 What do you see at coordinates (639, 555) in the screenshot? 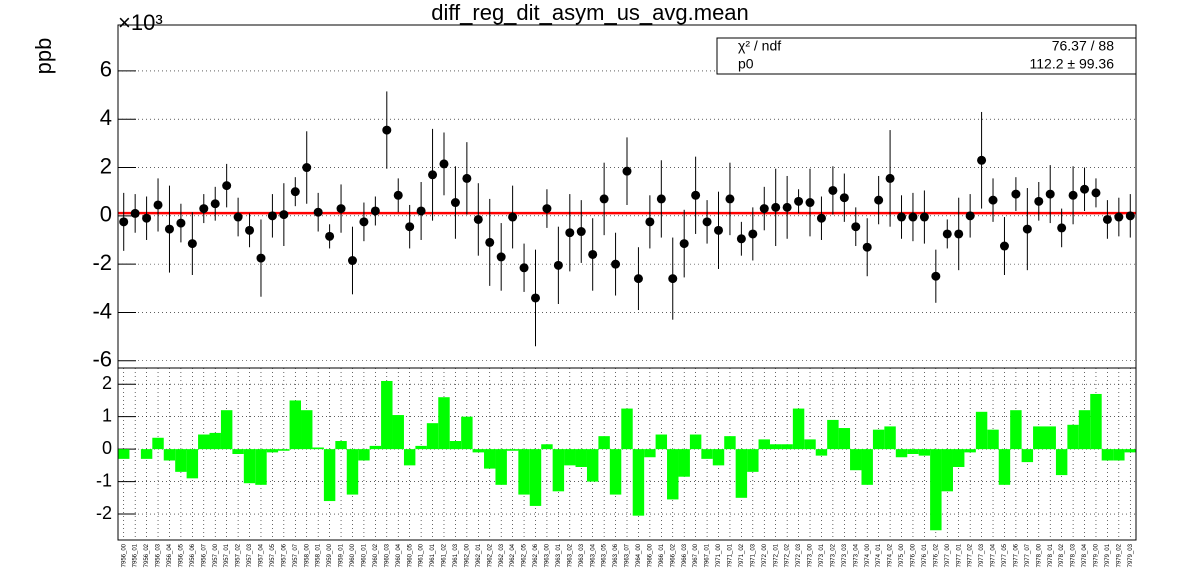
I see `x-tick-label: 7964_00` at bounding box center [639, 555].